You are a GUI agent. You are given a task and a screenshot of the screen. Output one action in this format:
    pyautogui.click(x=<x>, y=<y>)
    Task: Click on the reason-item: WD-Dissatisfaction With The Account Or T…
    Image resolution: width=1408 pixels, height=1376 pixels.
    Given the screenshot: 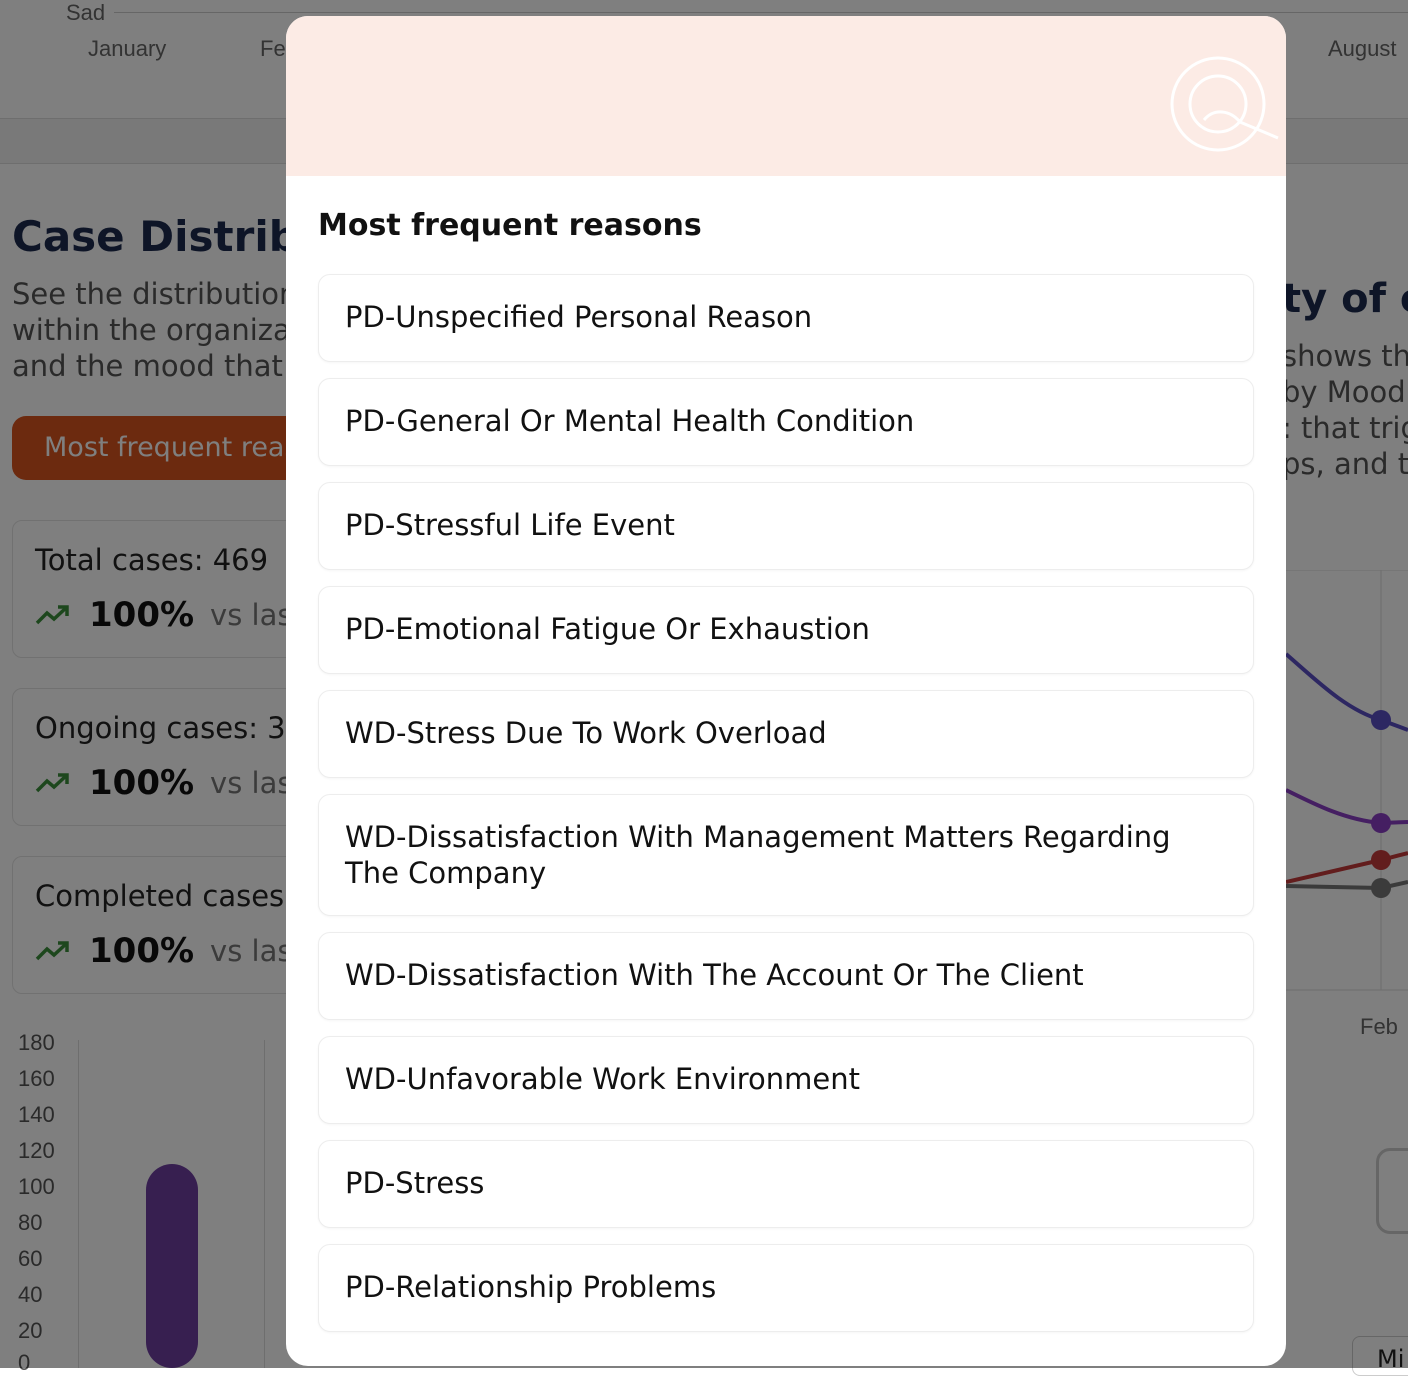 What is the action you would take?
    pyautogui.click(x=786, y=976)
    